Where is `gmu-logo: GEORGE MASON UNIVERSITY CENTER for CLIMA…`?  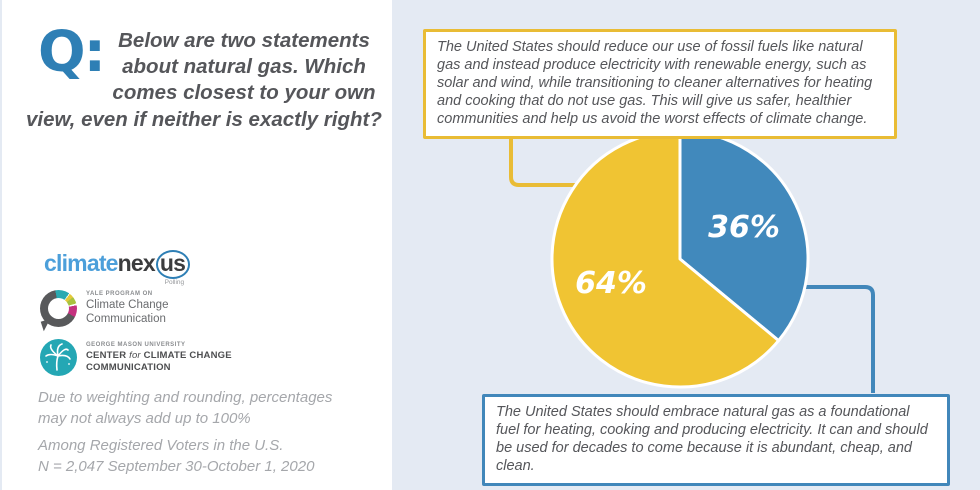
gmu-logo: GEORGE MASON UNIVERSITY CENTER for CLIMA… is located at coordinates (136, 357).